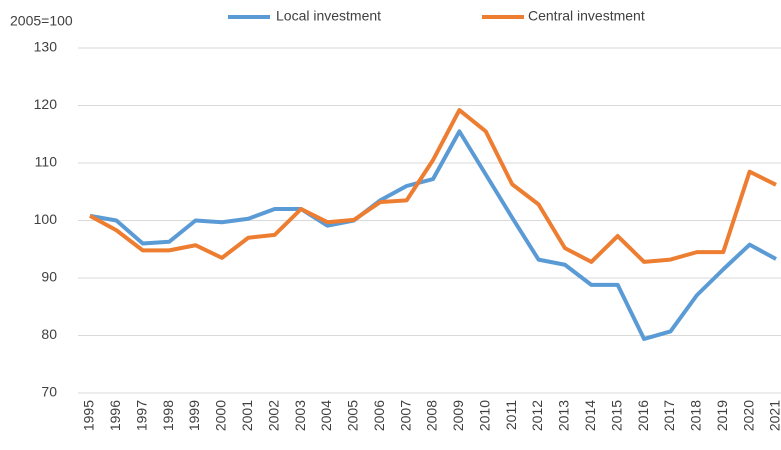  Describe the element at coordinates (326, 415) in the screenshot. I see `x-tick-label: 2004` at that location.